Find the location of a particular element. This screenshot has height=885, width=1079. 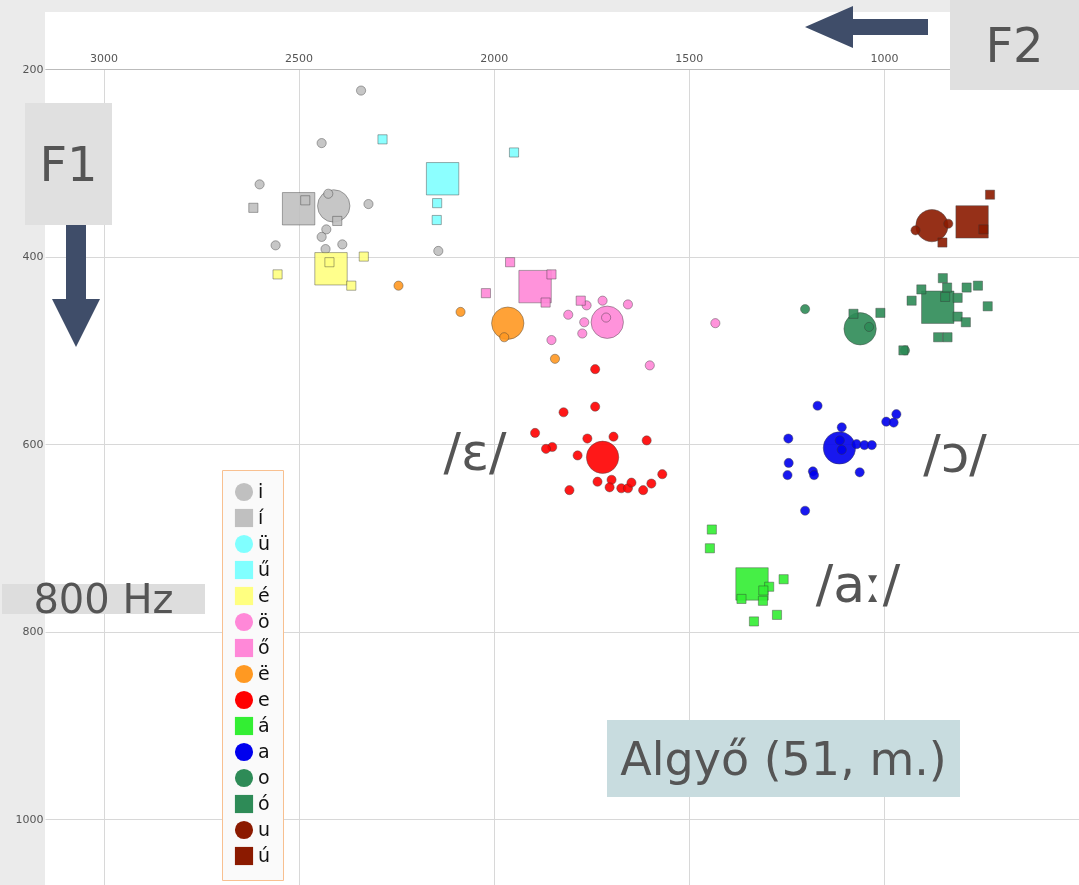

legend-label: é is located at coordinates (264, 595).